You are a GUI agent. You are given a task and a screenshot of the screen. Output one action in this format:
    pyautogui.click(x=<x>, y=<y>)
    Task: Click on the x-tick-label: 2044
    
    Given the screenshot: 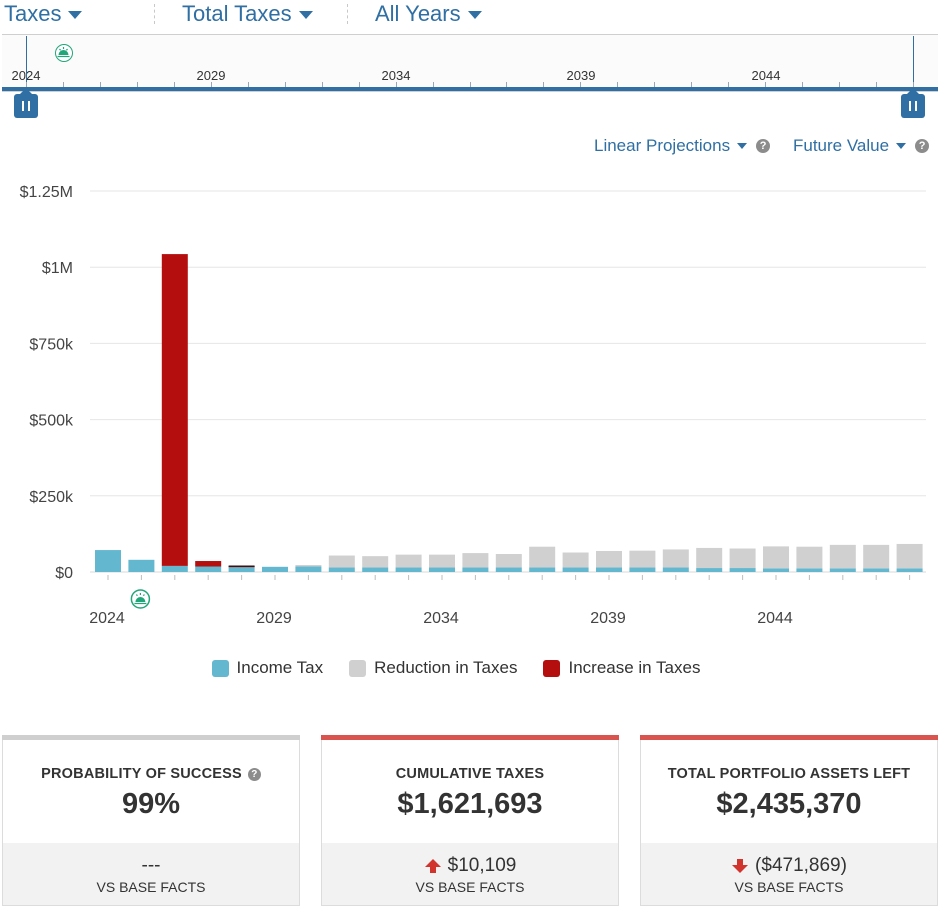 What is the action you would take?
    pyautogui.click(x=775, y=618)
    